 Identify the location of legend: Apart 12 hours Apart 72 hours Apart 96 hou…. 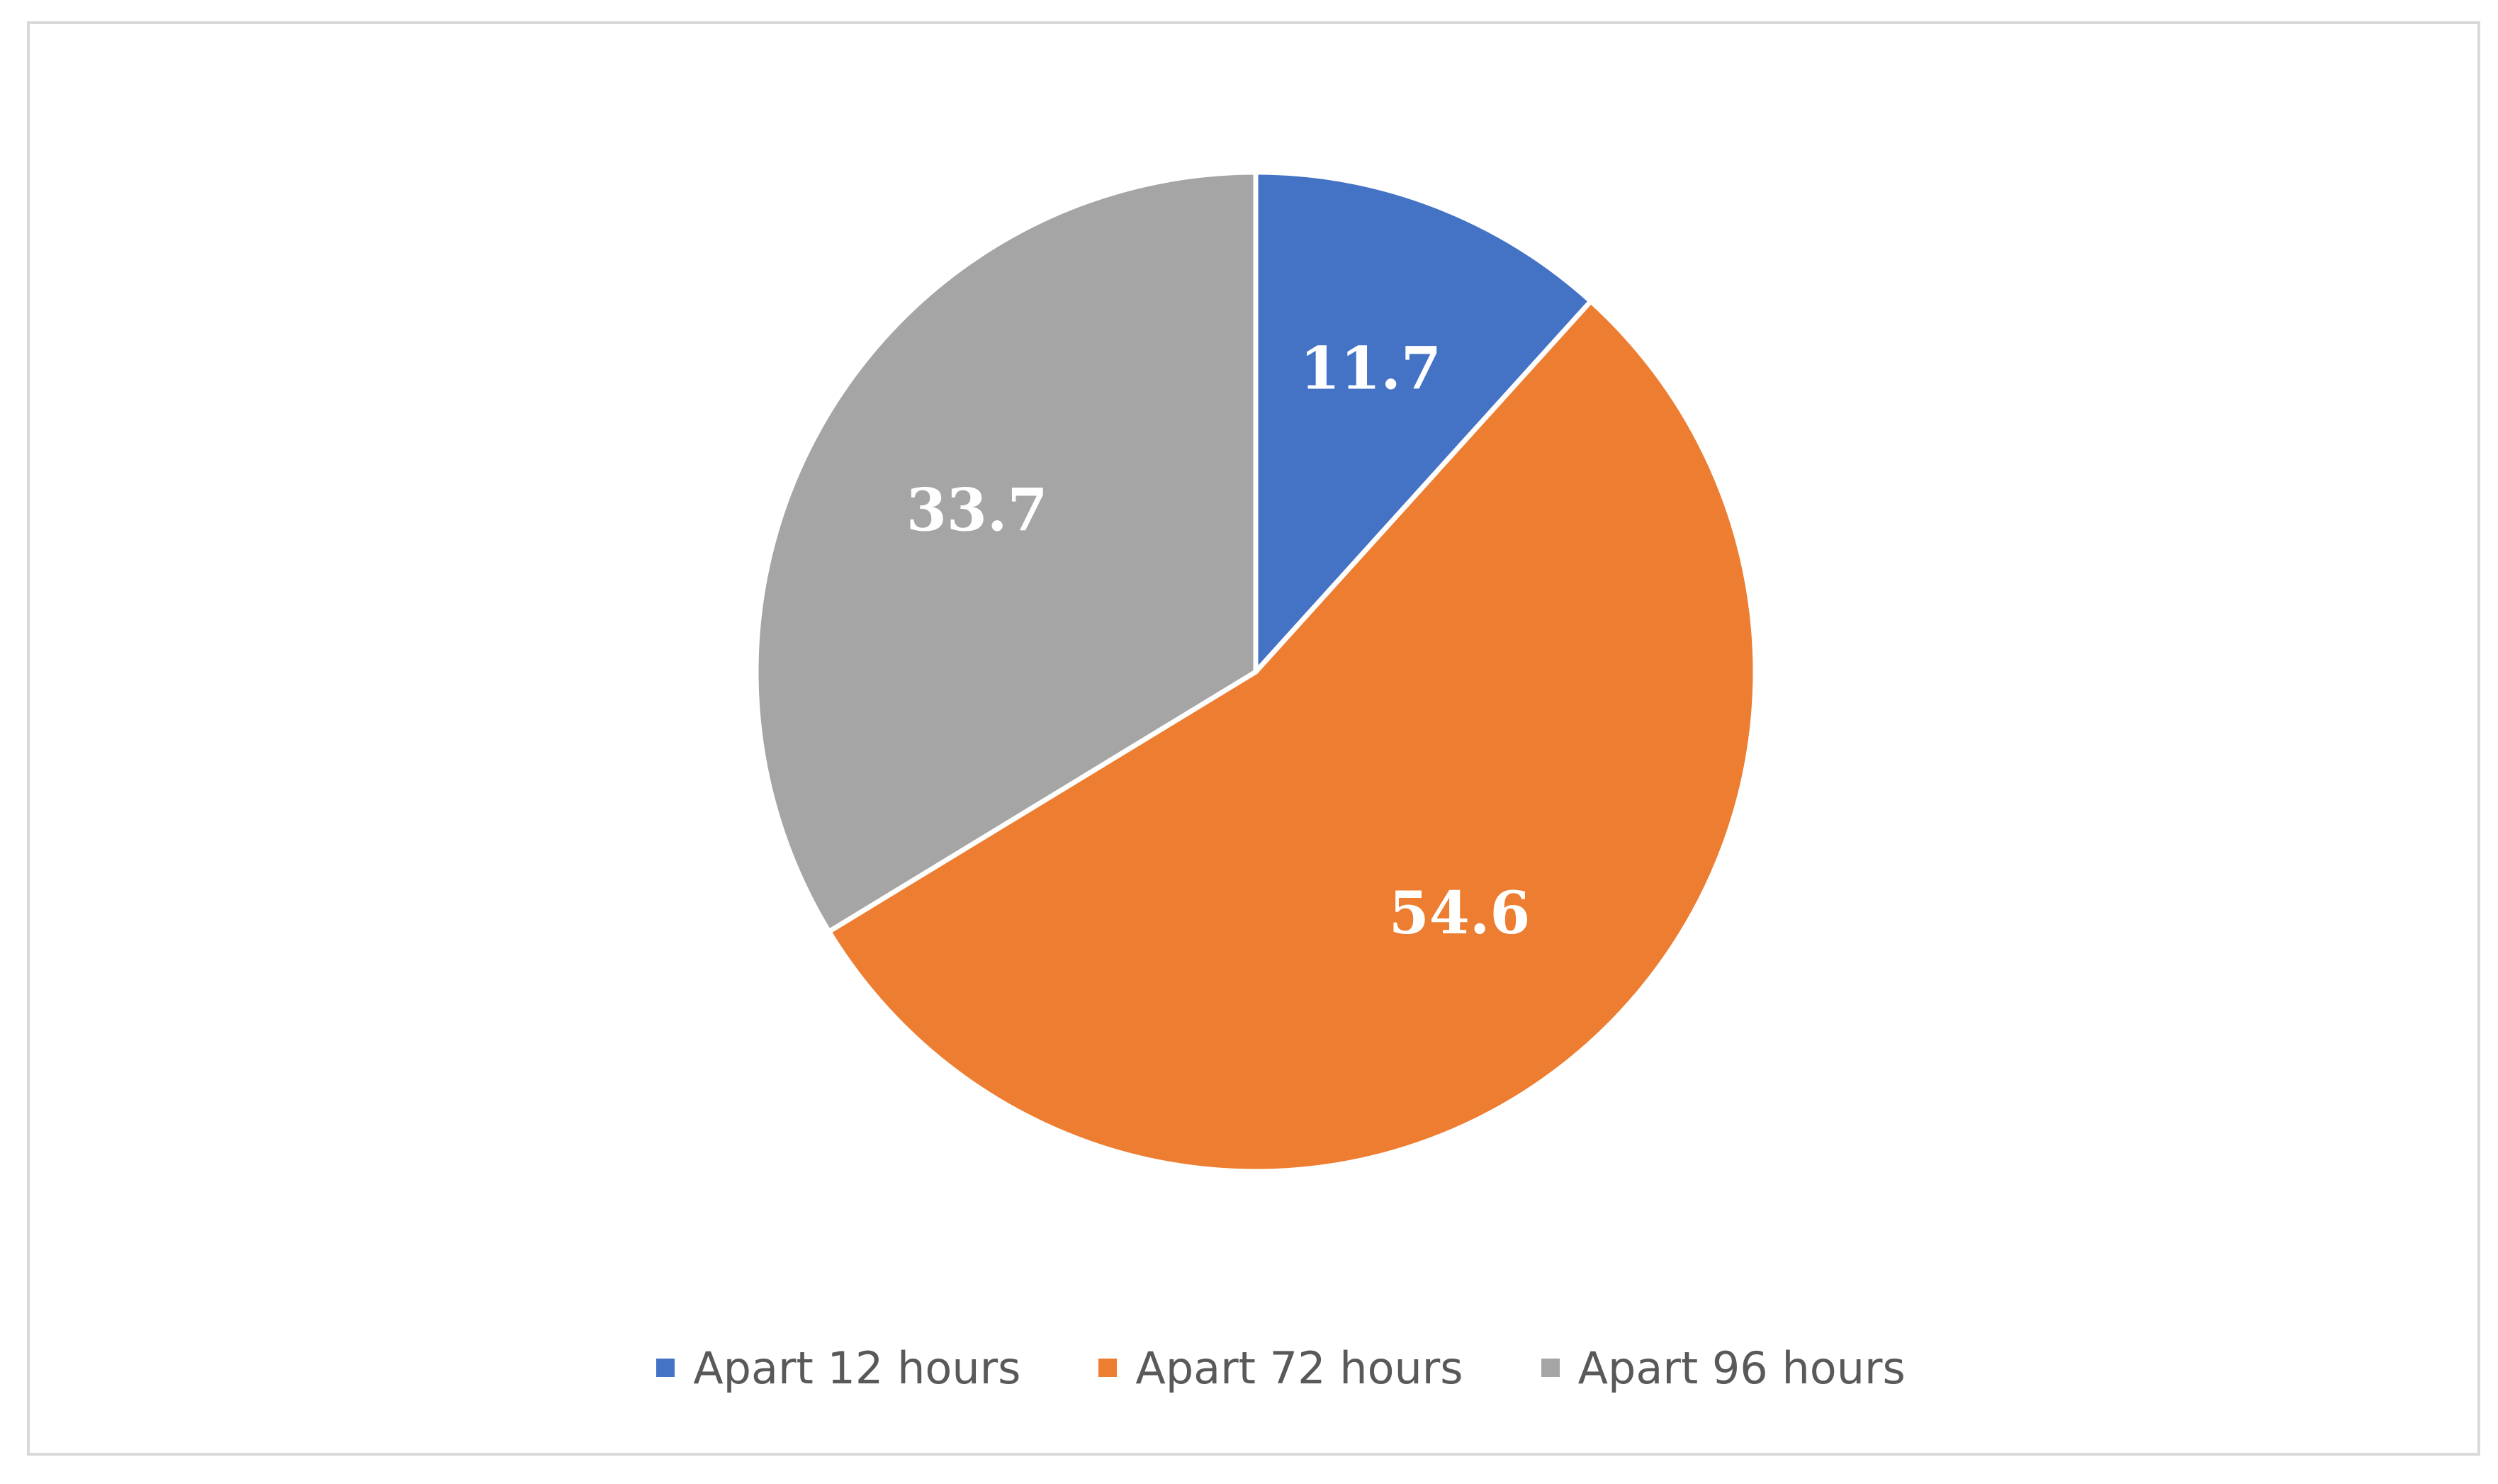
(1249, 1367).